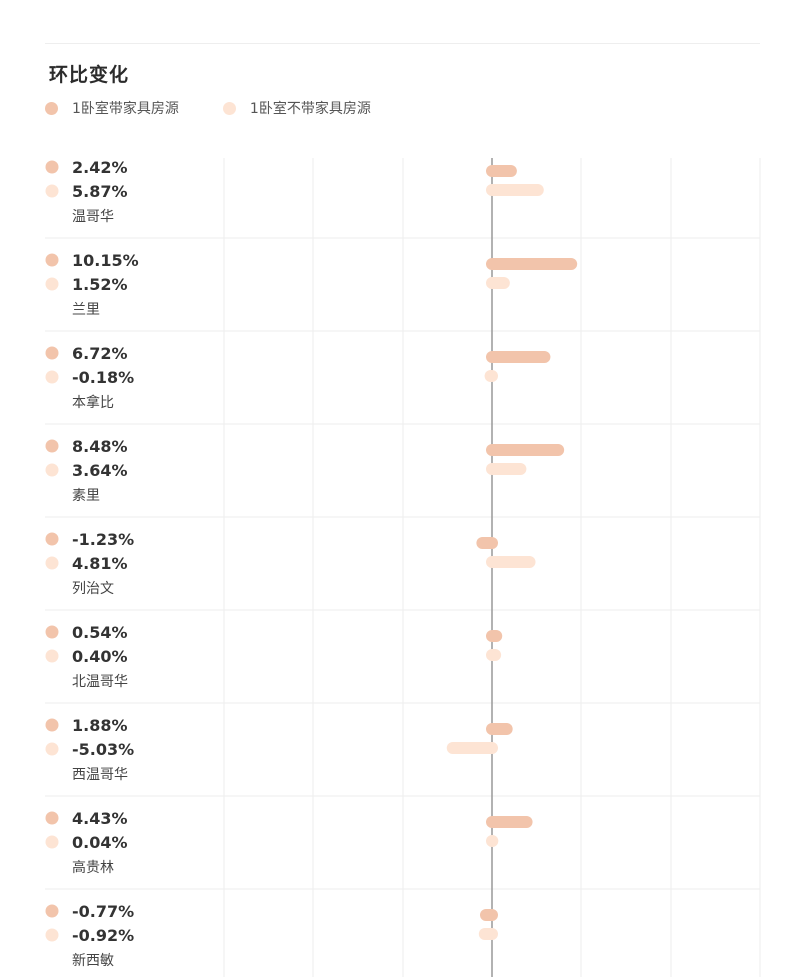 The width and height of the screenshot is (805, 977). Describe the element at coordinates (86, 310) in the screenshot. I see `category-label: 兰里` at that location.